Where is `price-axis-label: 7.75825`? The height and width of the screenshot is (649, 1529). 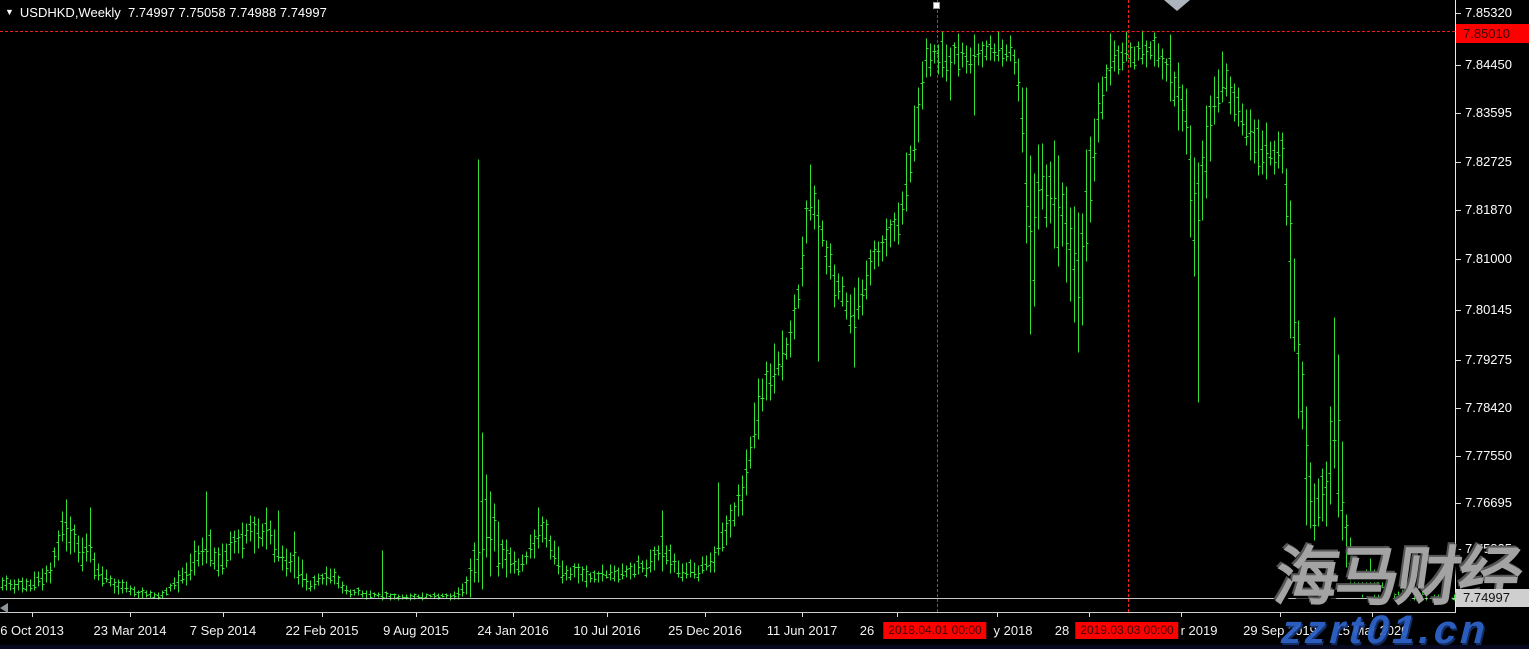 price-axis-label: 7.75825 is located at coordinates (1488, 548).